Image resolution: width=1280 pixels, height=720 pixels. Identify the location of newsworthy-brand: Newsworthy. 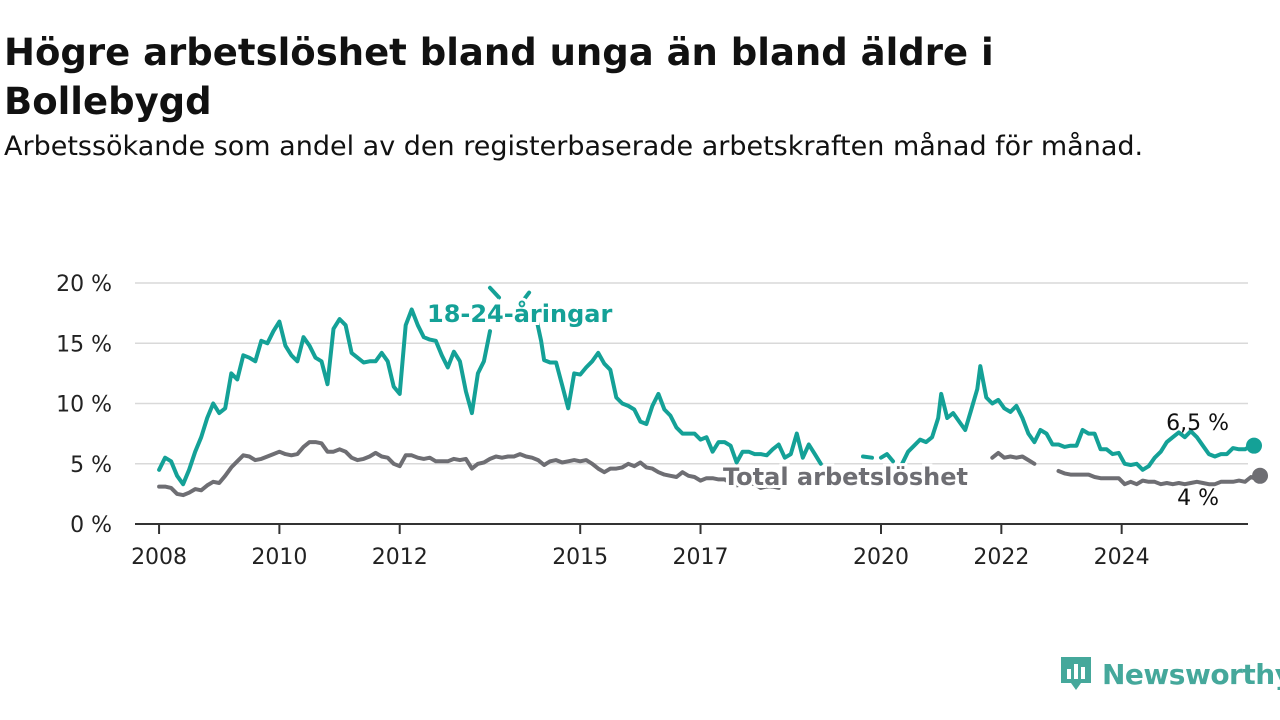
(1169, 674).